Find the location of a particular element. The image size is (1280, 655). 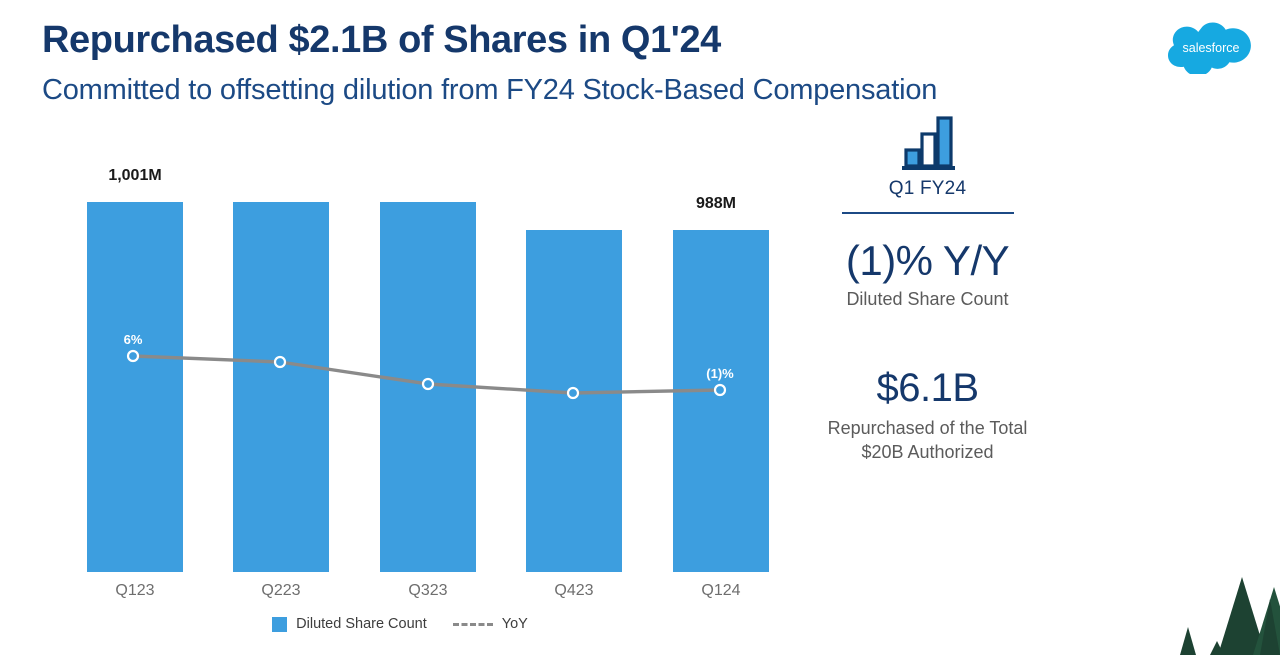

secondary-metric-value: $6.1B is located at coordinates (927, 388).